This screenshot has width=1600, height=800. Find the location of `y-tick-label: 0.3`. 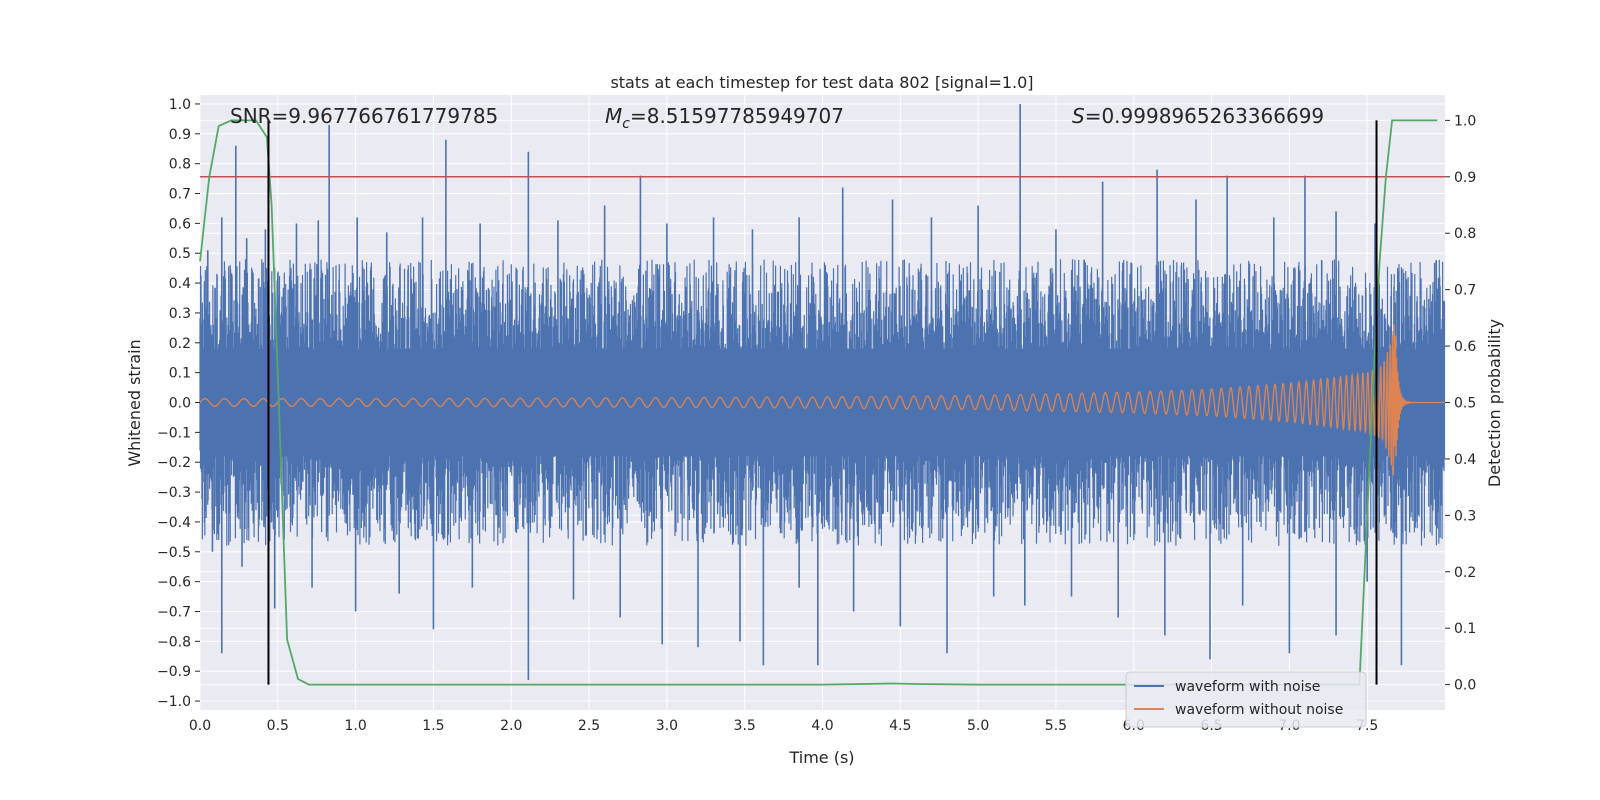

y-tick-label: 0.3 is located at coordinates (180, 314).